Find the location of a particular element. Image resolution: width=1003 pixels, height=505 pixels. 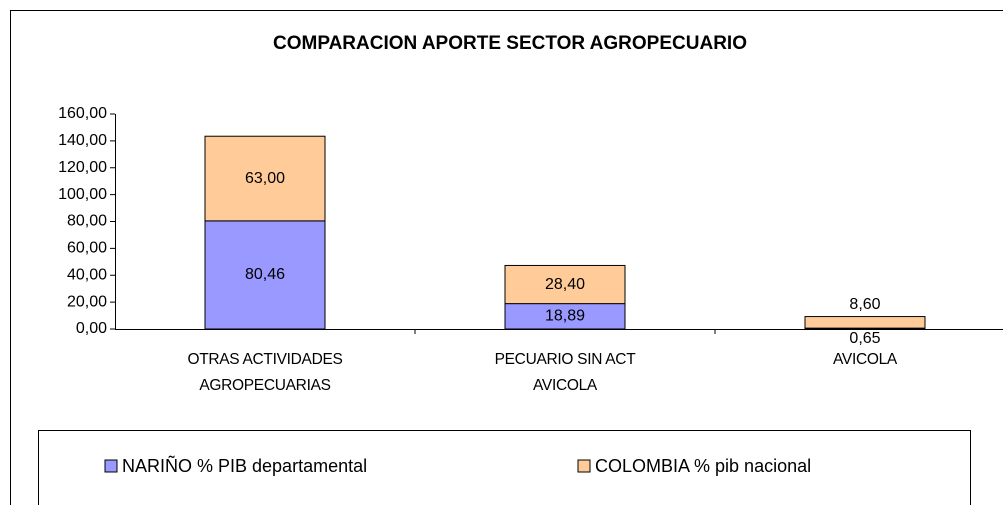

data-label: 28,40 is located at coordinates (565, 284).